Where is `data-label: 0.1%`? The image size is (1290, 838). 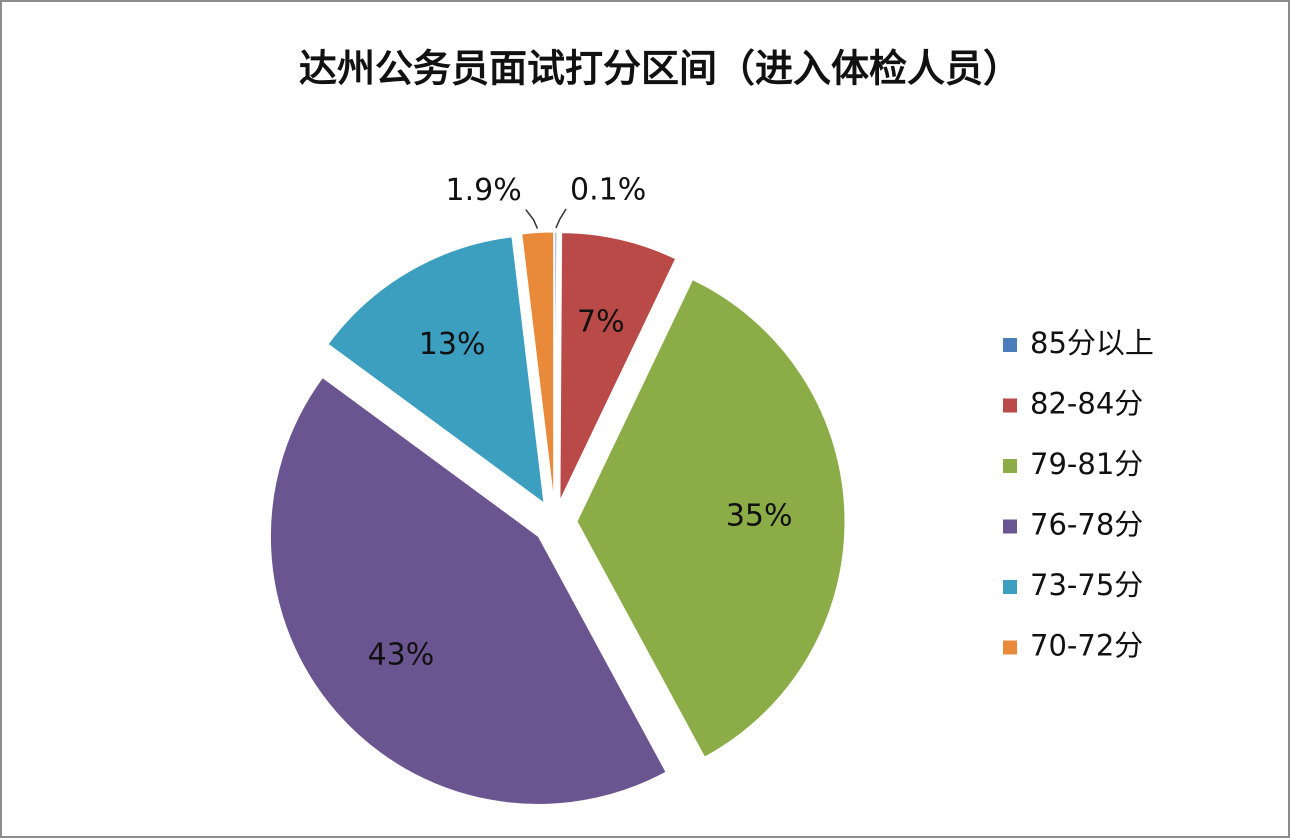 data-label: 0.1% is located at coordinates (608, 190).